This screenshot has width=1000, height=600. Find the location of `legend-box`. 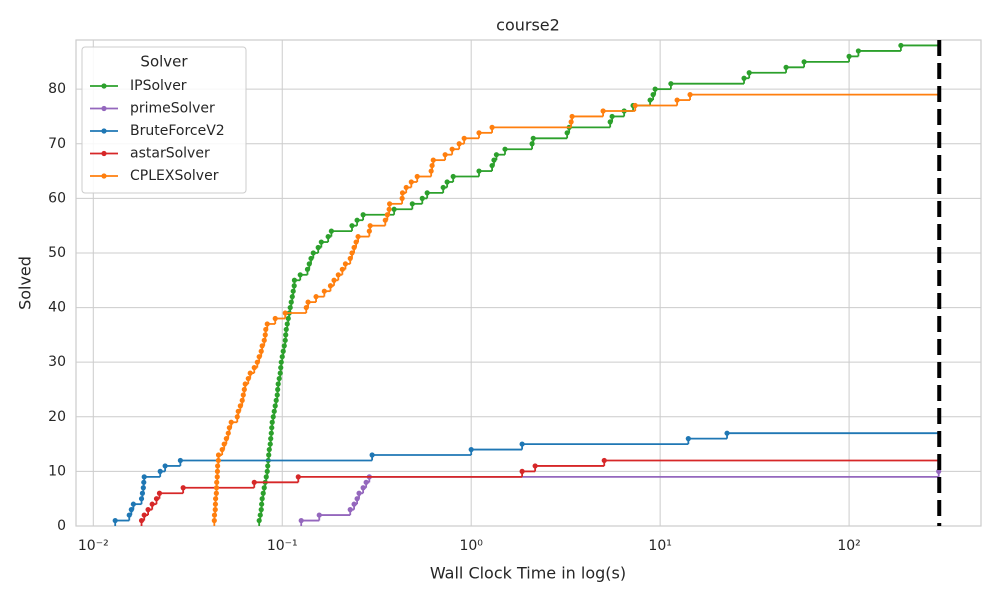

legend-box is located at coordinates (164, 120).